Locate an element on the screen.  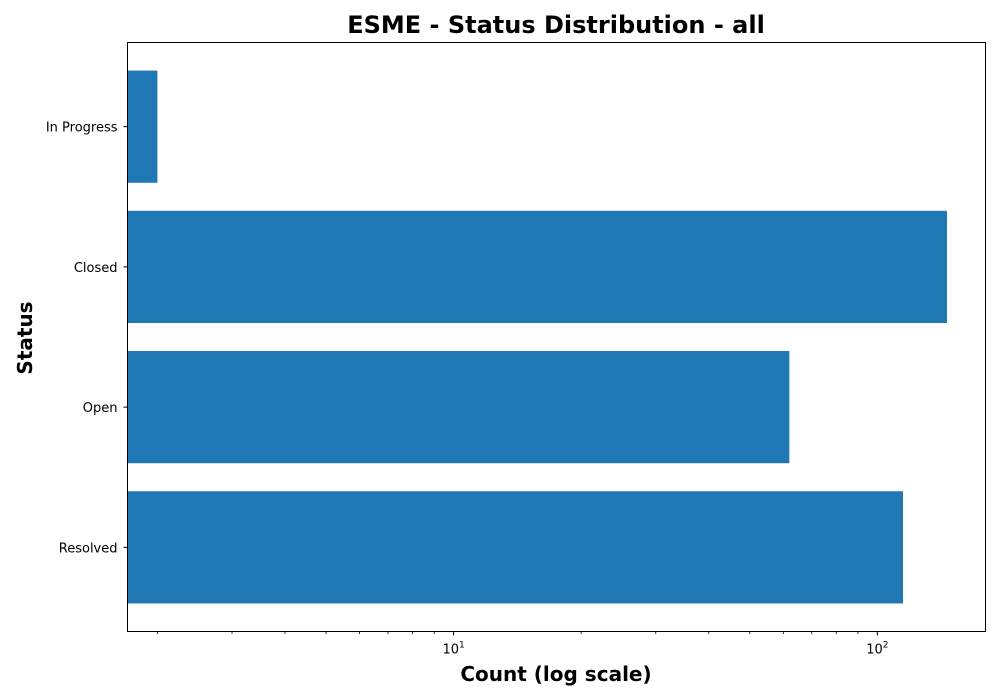
bar-open is located at coordinates (458, 407).